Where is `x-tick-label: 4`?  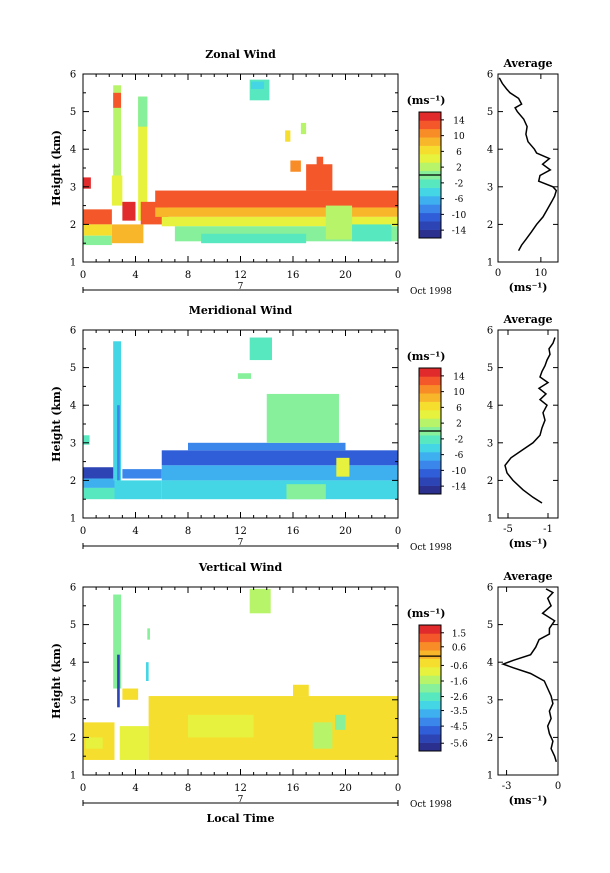 x-tick-label: 4 is located at coordinates (135, 788).